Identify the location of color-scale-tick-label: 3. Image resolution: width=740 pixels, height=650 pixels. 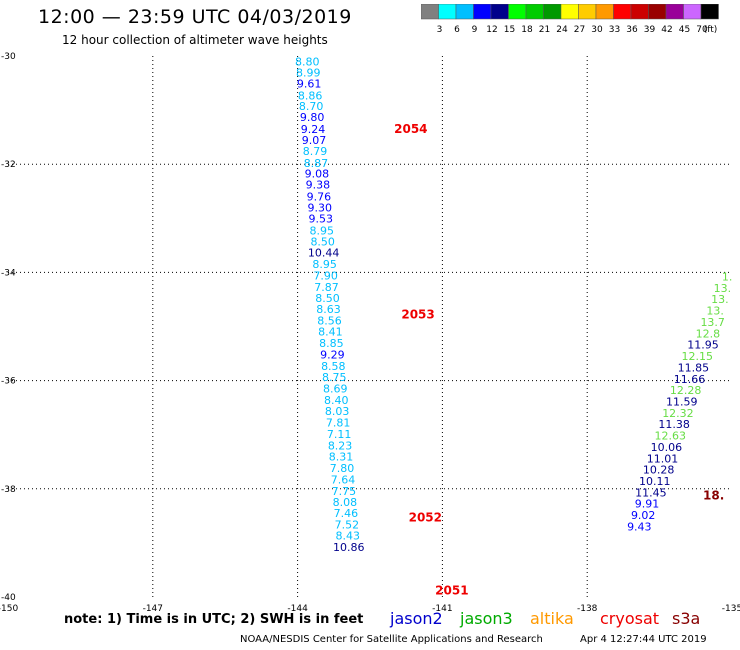
(440, 30).